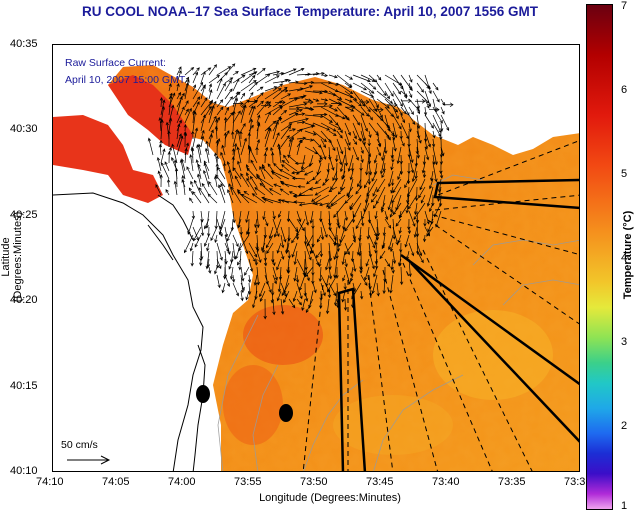  Describe the element at coordinates (24, 300) in the screenshot. I see `y-tick-label: 40:20` at that location.